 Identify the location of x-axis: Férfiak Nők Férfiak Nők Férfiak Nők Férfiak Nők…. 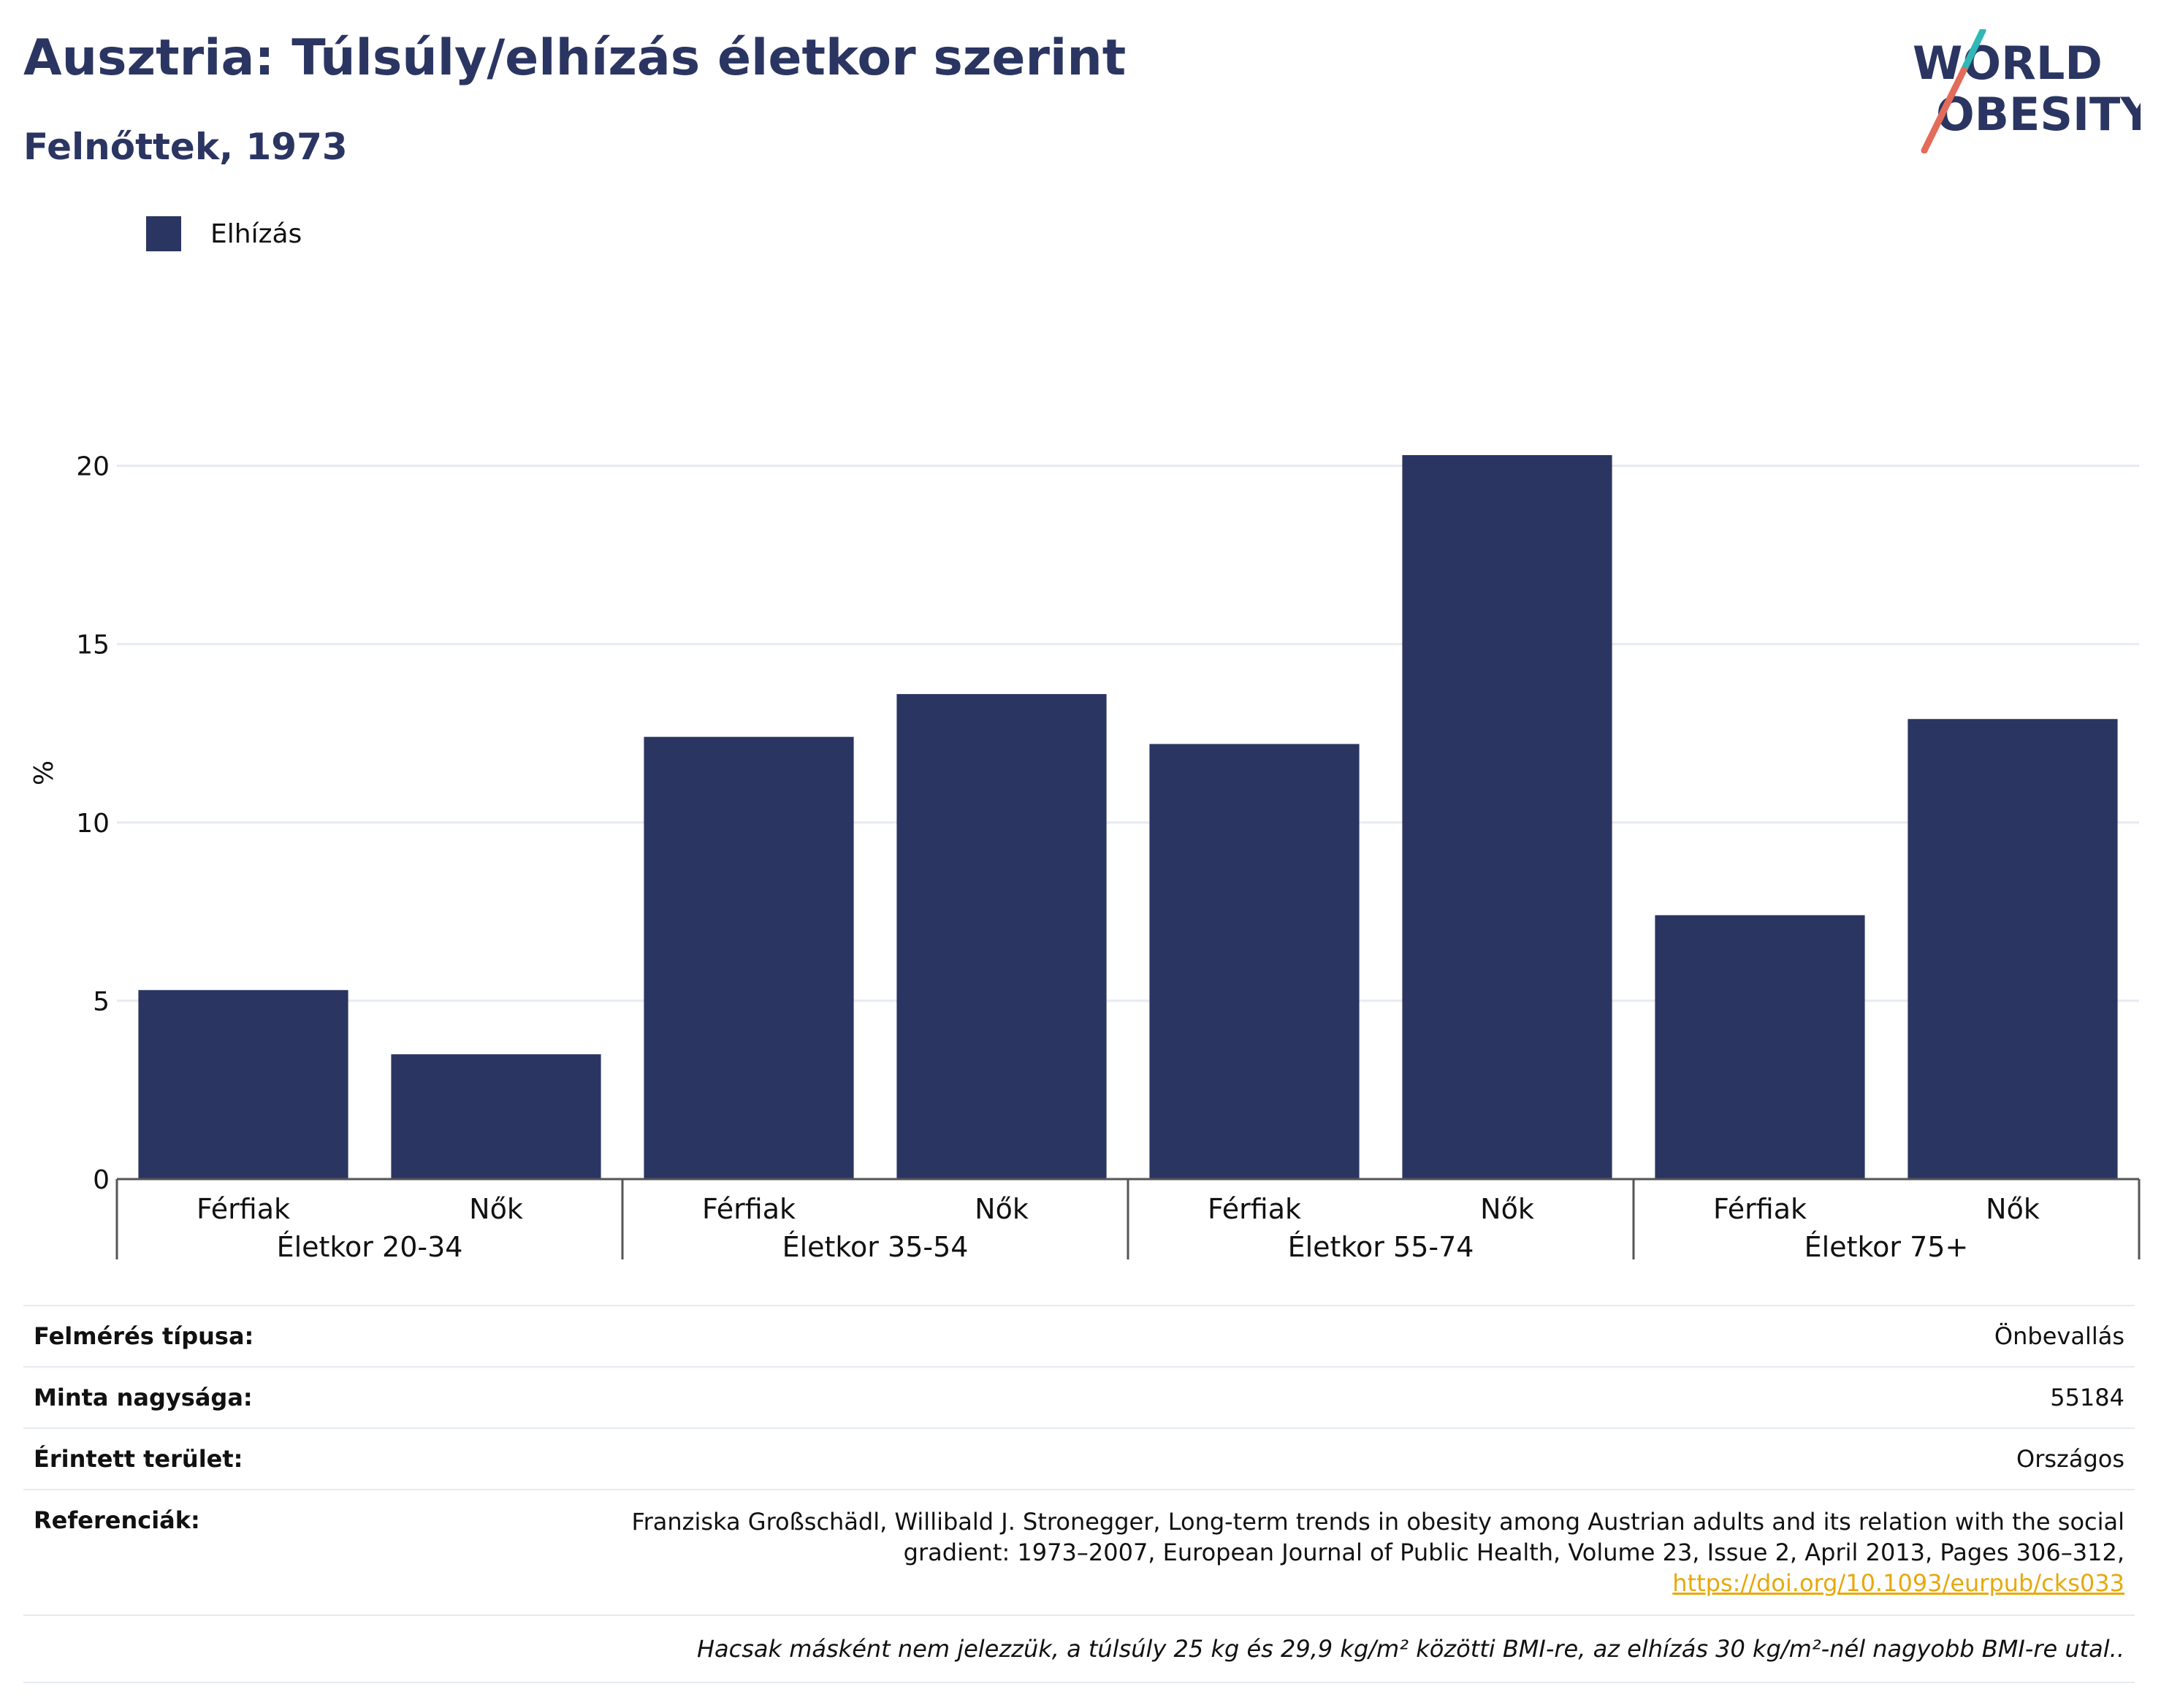
(1128, 1220).